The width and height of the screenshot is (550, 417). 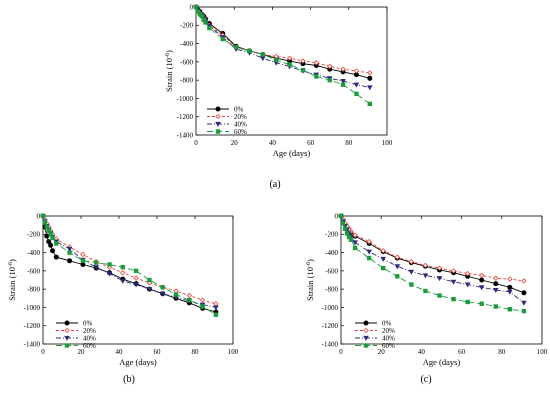 What do you see at coordinates (331, 290) in the screenshot?
I see `y-tick-label: -800` at bounding box center [331, 290].